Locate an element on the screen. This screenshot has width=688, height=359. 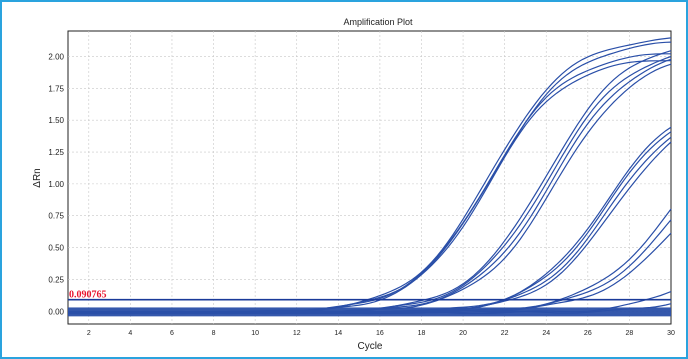
y-tick-label: 0.25 is located at coordinates (56, 279).